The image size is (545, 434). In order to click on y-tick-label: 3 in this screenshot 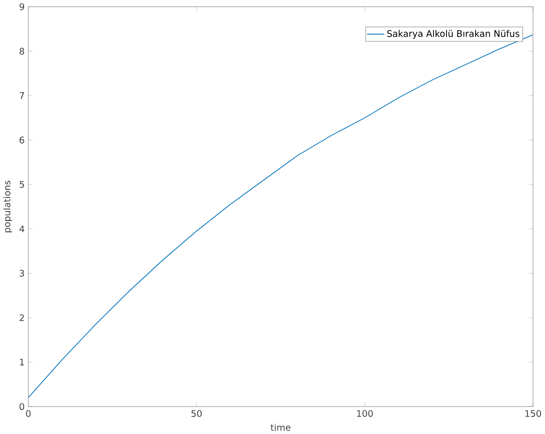, I will do `click(22, 273)`.